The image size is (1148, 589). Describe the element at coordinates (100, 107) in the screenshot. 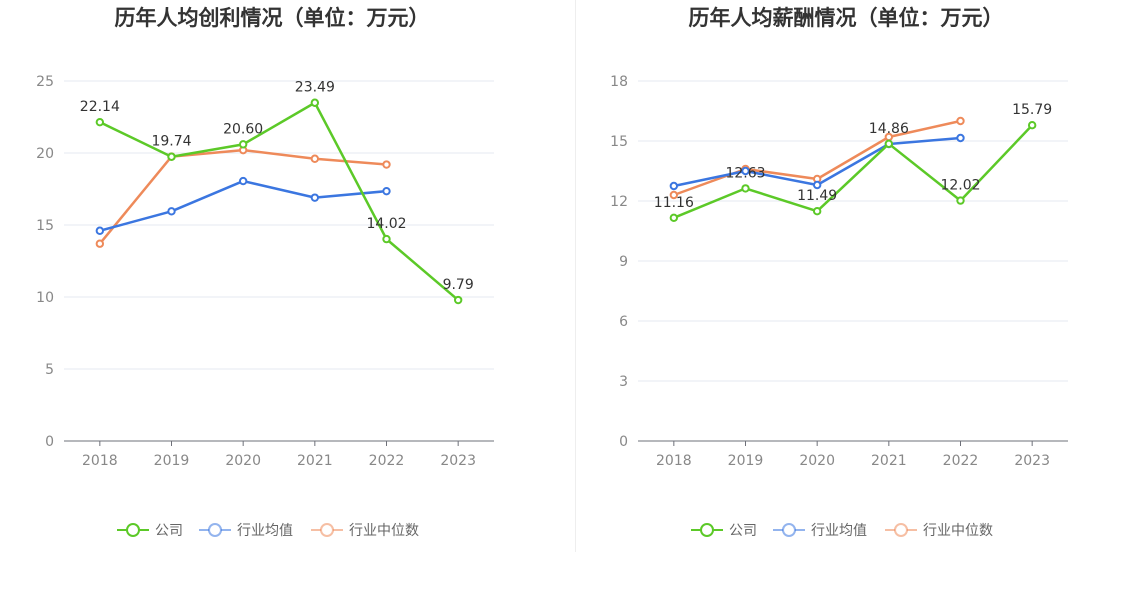

I see `data-label: 22.14` at that location.